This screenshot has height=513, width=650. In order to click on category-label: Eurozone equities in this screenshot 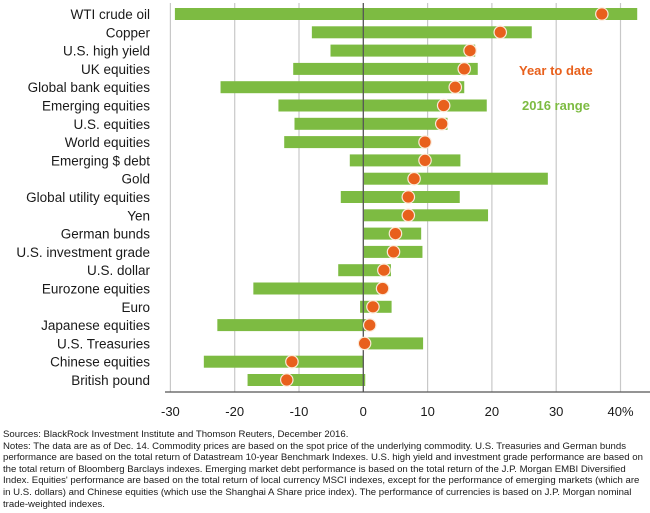, I will do `click(96, 289)`.